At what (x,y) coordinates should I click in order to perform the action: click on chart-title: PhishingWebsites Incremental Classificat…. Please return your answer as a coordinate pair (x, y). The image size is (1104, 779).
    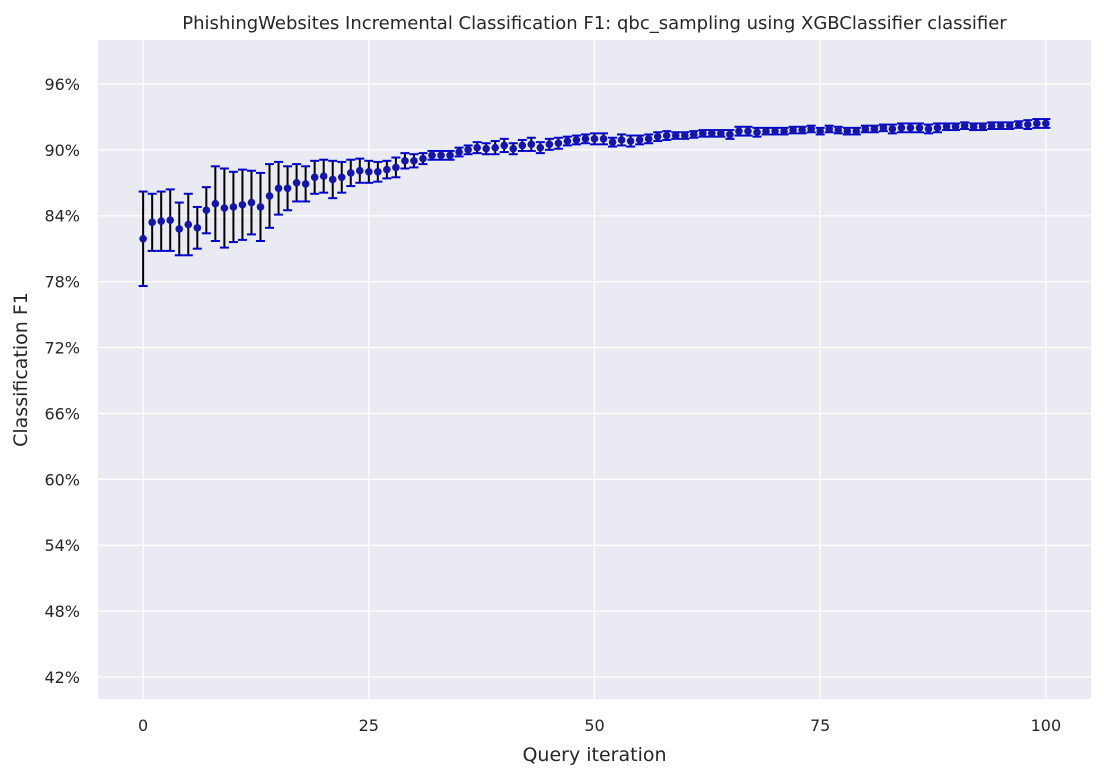
    Looking at the image, I should click on (594, 23).